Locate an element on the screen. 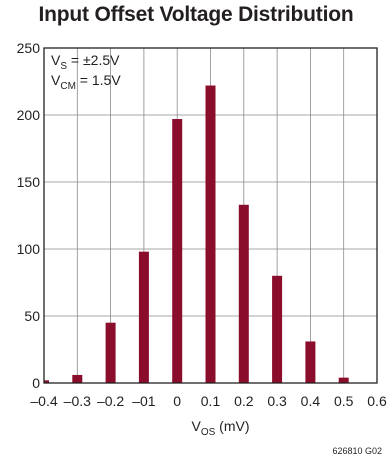  annotation-vs-main: V is located at coordinates (56, 60).